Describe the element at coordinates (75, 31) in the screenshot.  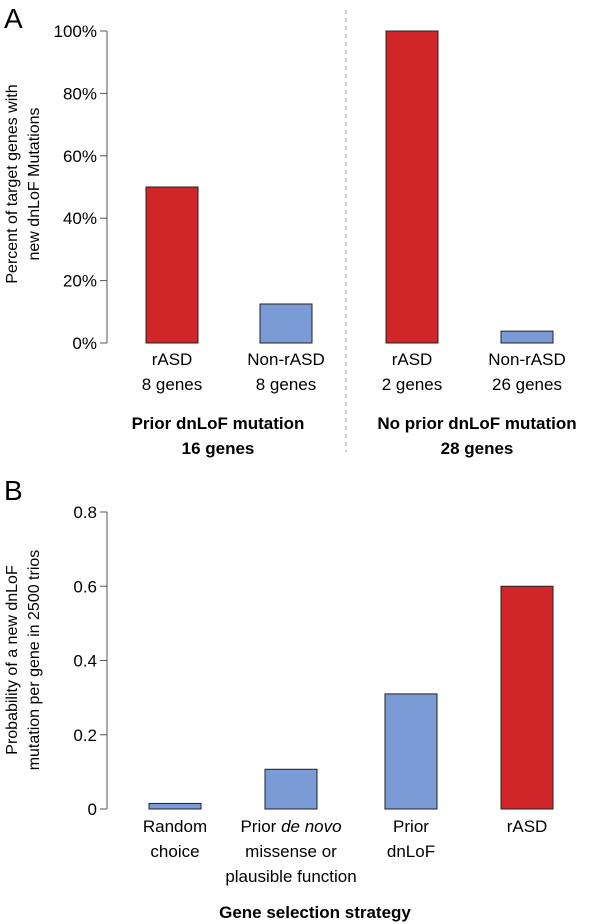
I see `y-tick-label: 100%` at that location.